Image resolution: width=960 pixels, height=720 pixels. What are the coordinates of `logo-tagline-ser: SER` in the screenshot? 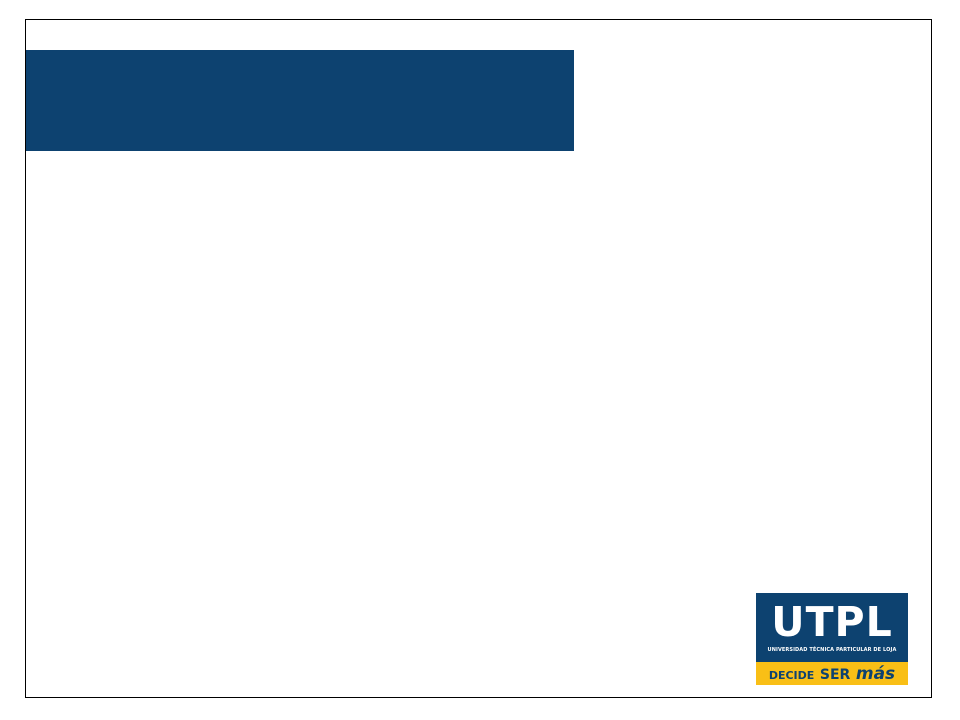 It's located at (835, 675).